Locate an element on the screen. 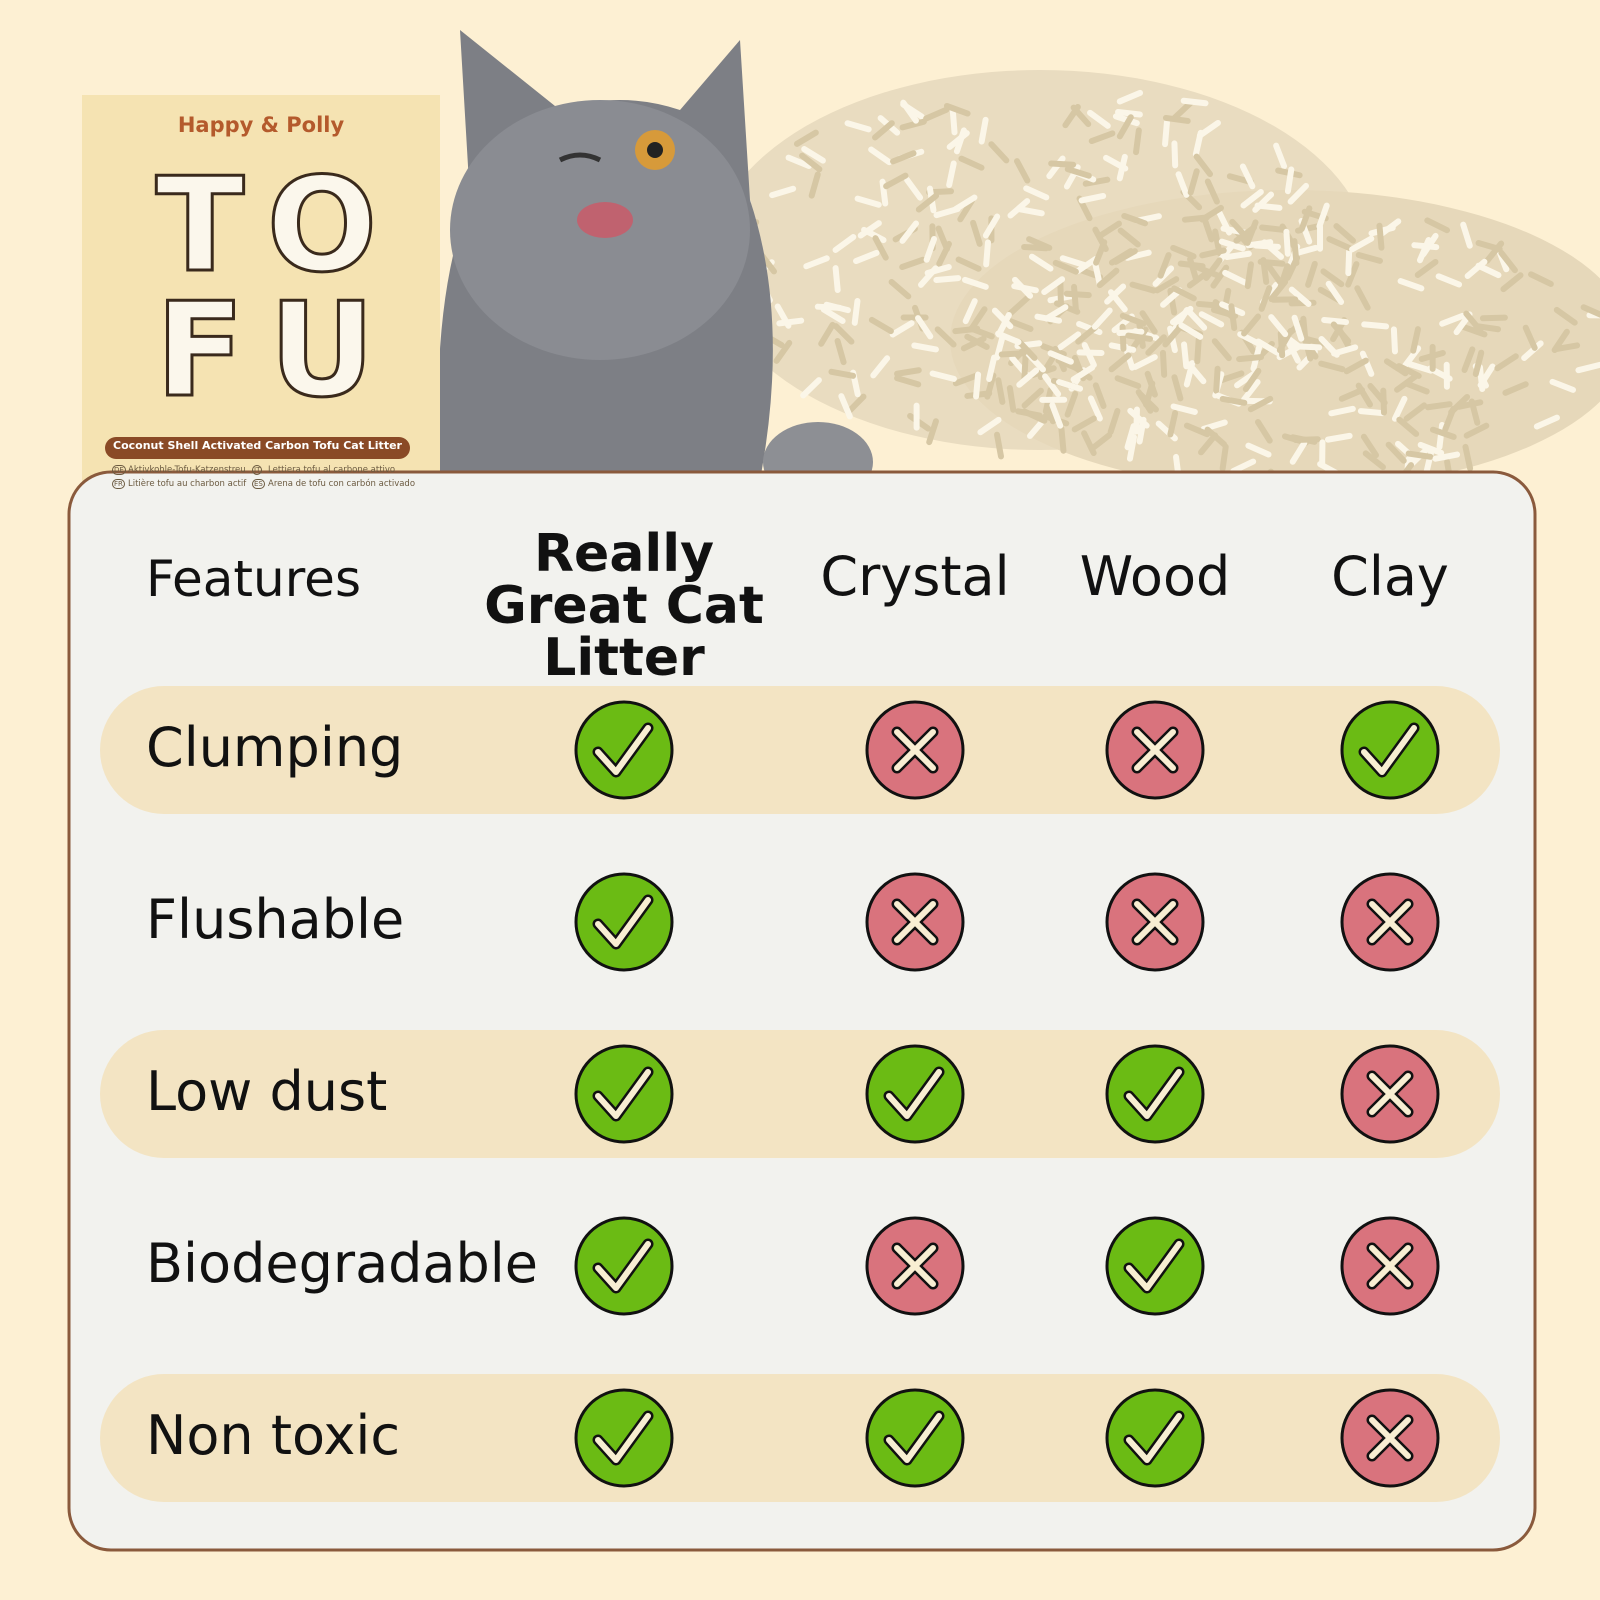 This screenshot has width=1600, height=1600. language-text: Lettiera tofu al carbone attivo is located at coordinates (332, 470).